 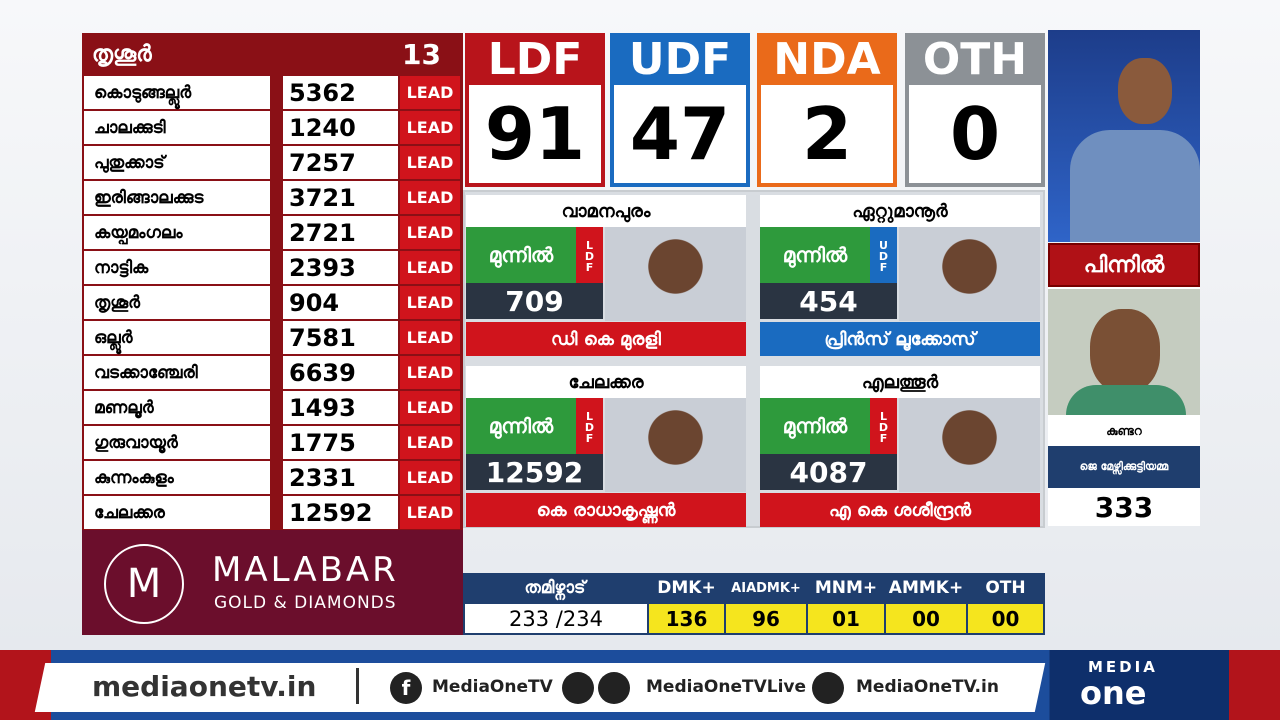 What do you see at coordinates (177, 337) in the screenshot?
I see `row-name: ഒല്ലൂർ` at bounding box center [177, 337].